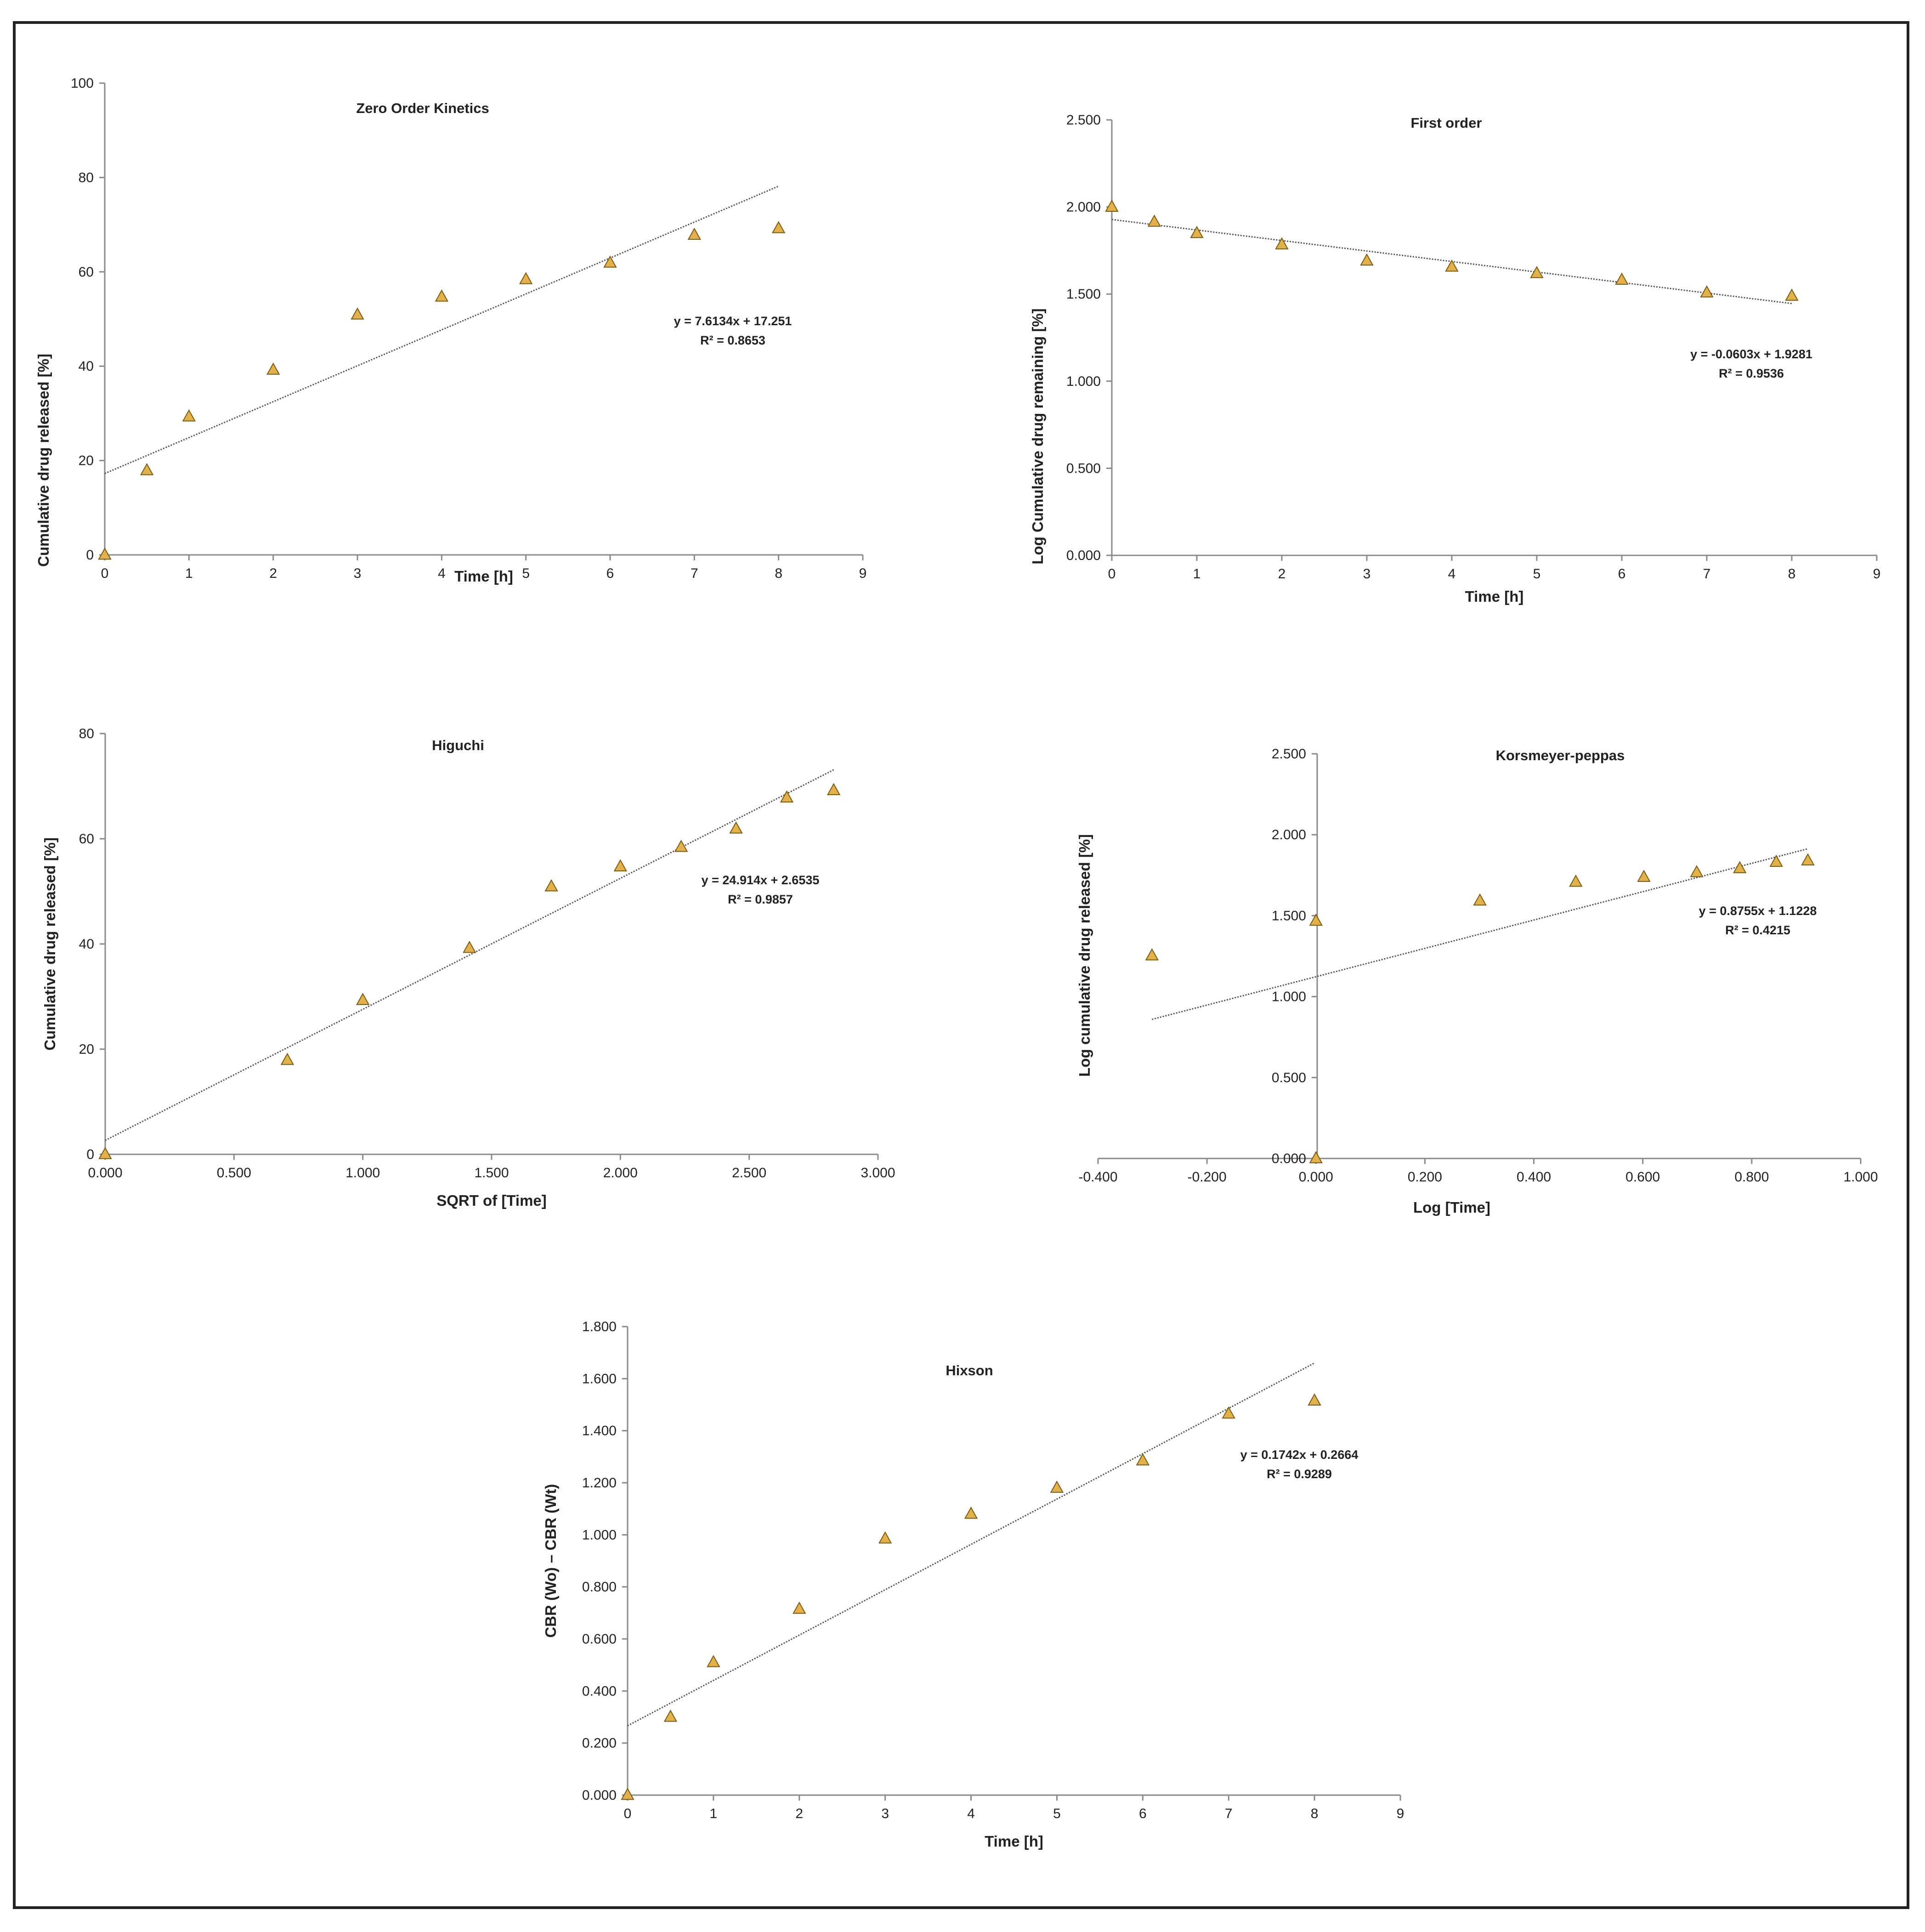 This screenshot has width=1925, height=1932. Describe the element at coordinates (86, 177) in the screenshot. I see `y-tick-label: 80` at that location.